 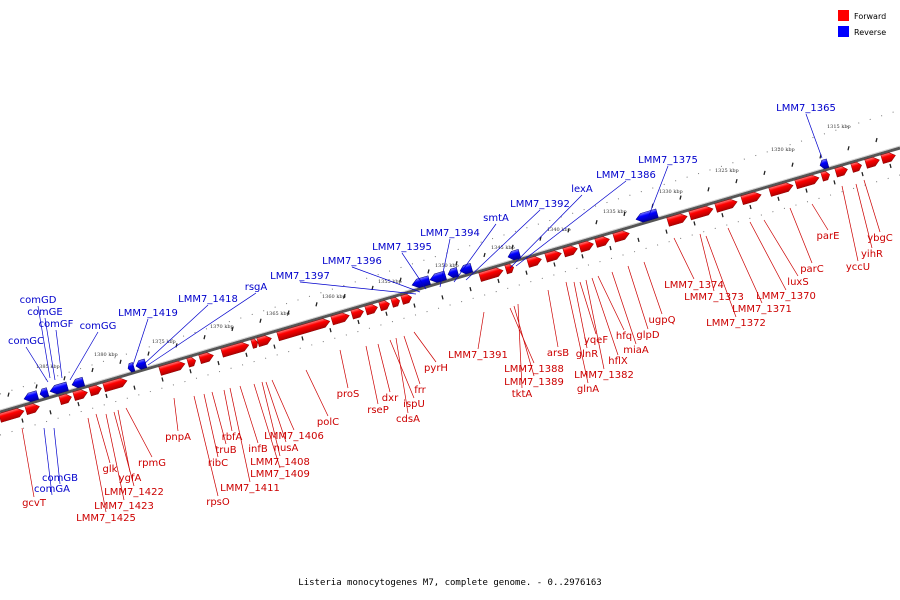 What do you see at coordinates (420, 390) in the screenshot?
I see `gene-label: frr` at bounding box center [420, 390].